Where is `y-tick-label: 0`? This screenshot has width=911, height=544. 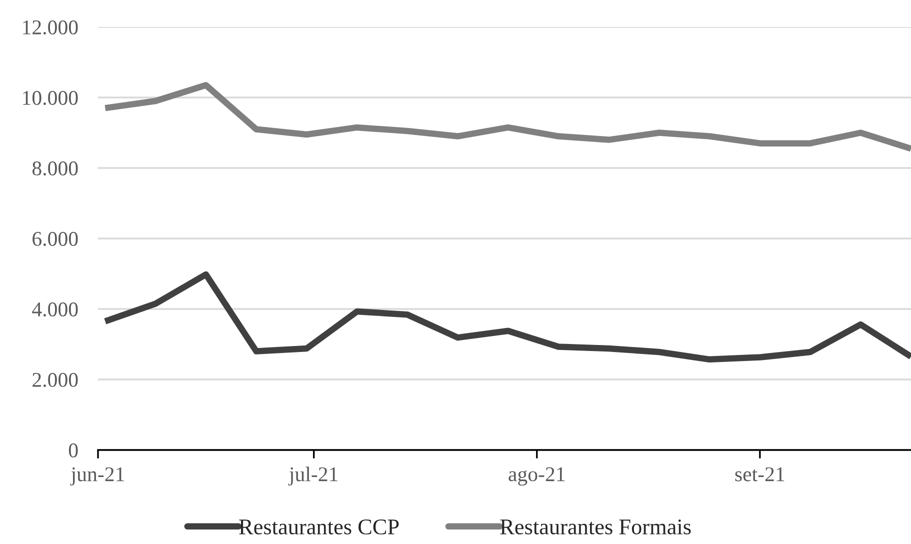
y-tick-label: 0 is located at coordinates (73, 450).